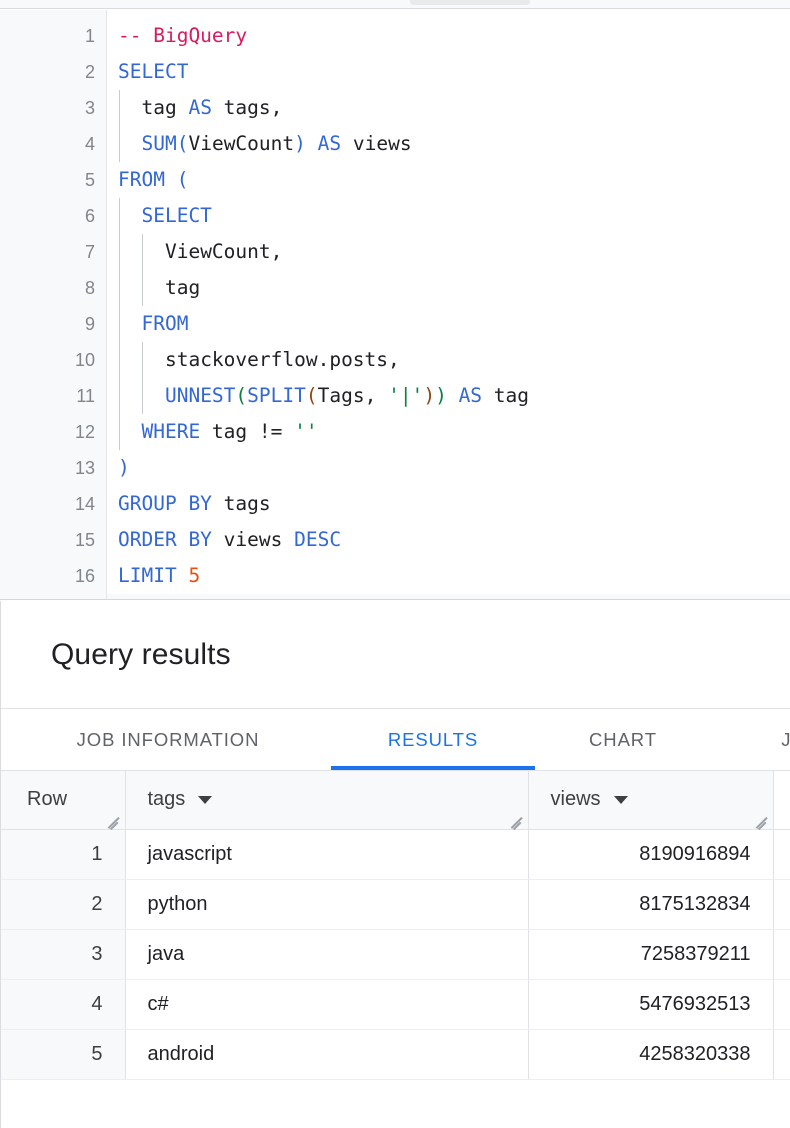 The height and width of the screenshot is (1128, 790). Describe the element at coordinates (327, 1004) in the screenshot. I see `cell-tags: c#` at that location.